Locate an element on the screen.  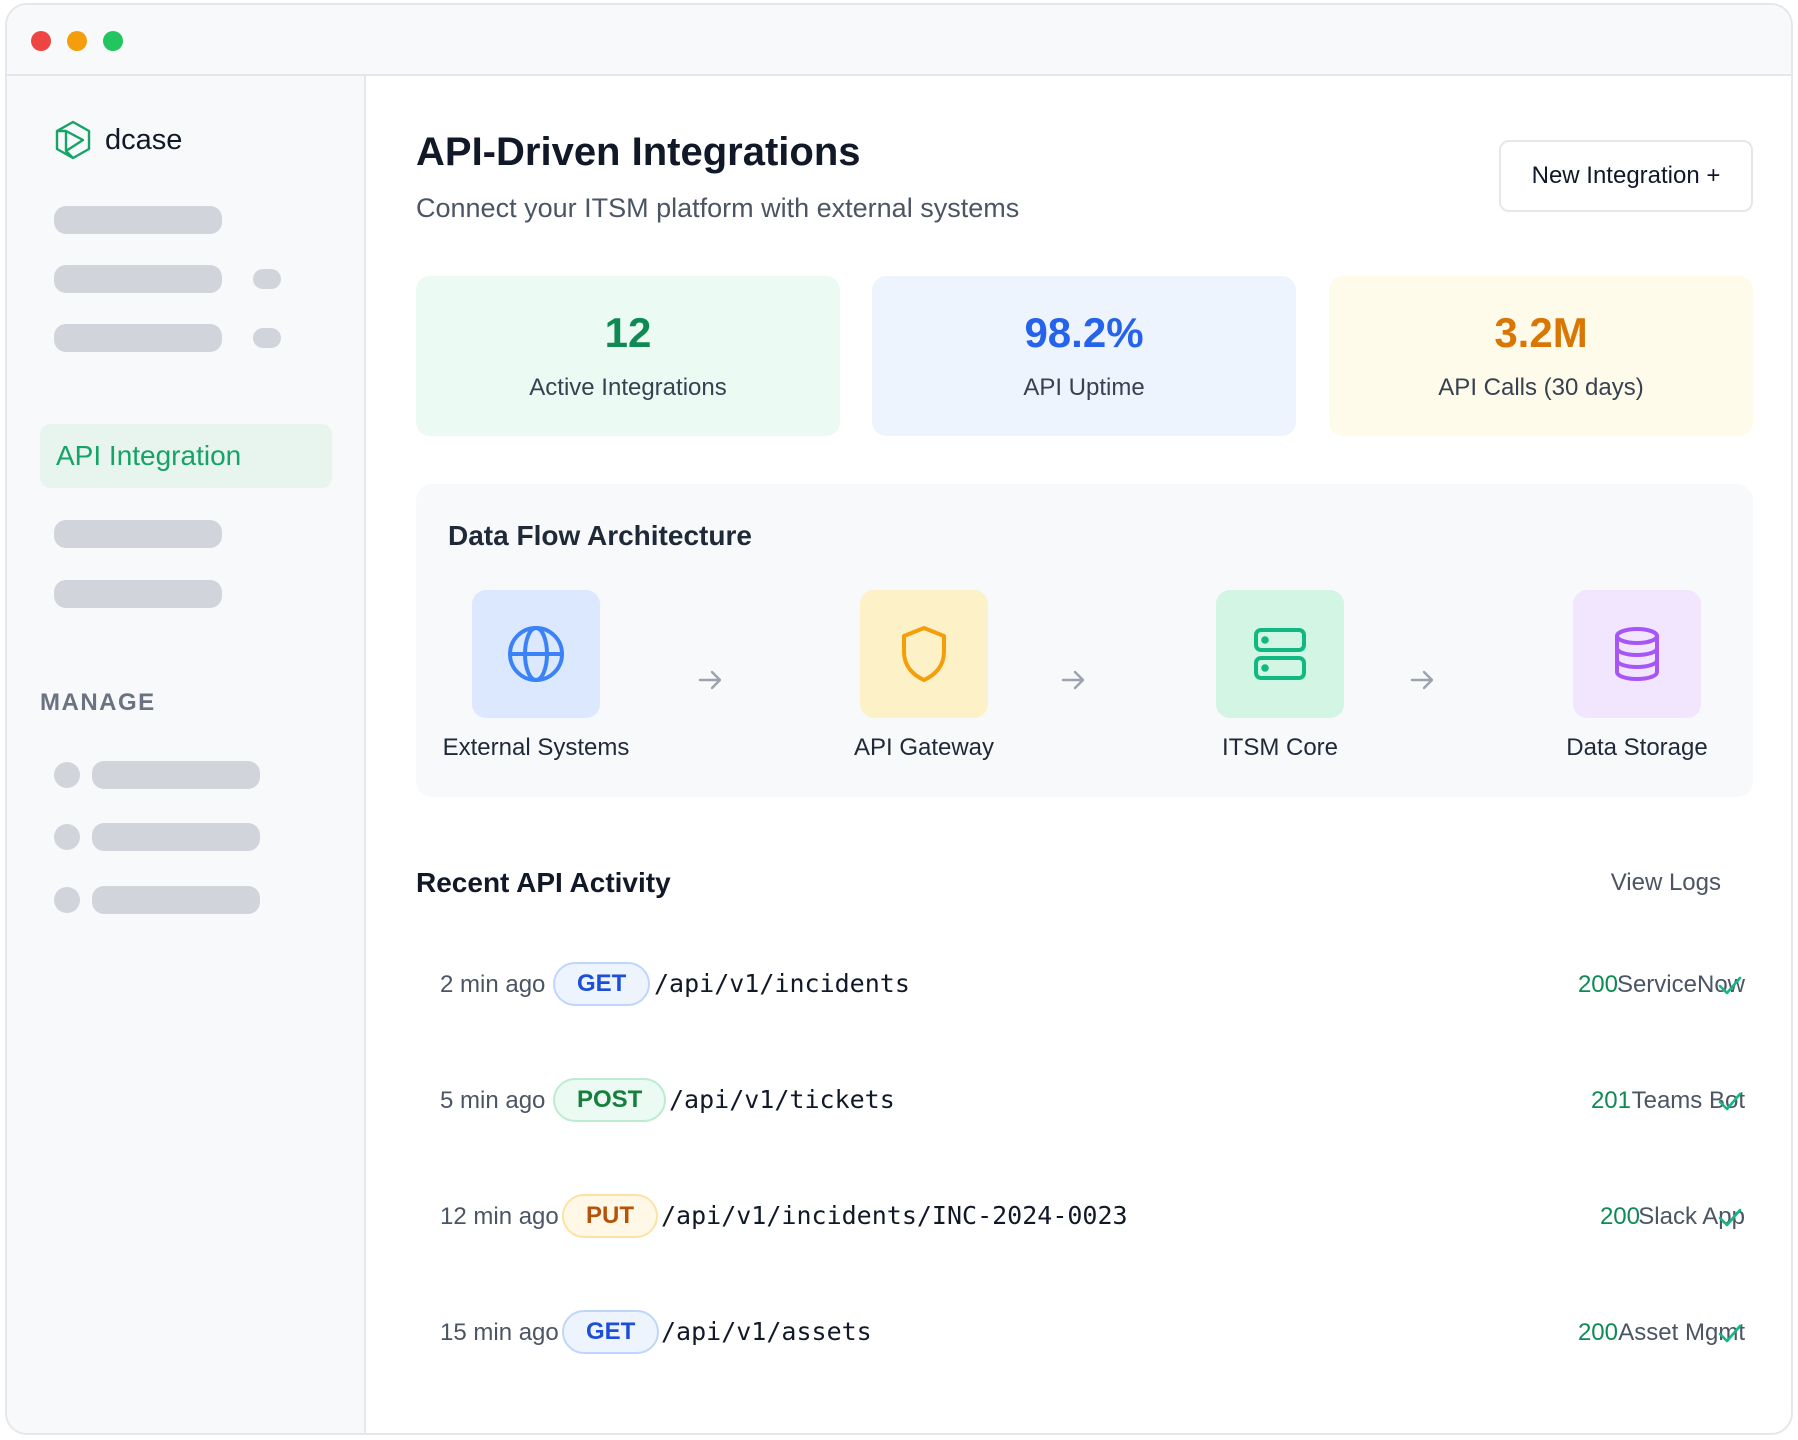
flow-node-external-systems is located at coordinates (536, 654).